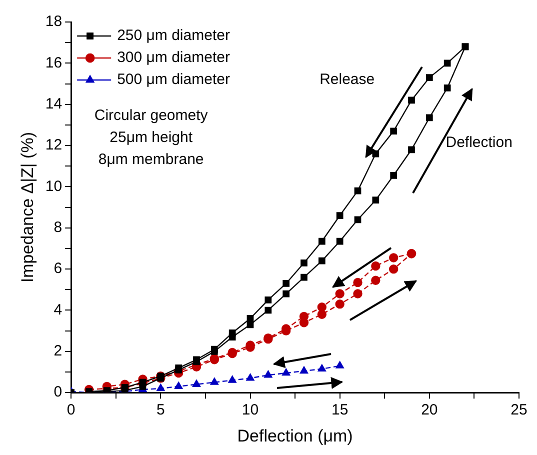 This screenshot has height=455, width=537. What do you see at coordinates (173, 79) in the screenshot?
I see `legend-label: 500 μm diameter` at bounding box center [173, 79].